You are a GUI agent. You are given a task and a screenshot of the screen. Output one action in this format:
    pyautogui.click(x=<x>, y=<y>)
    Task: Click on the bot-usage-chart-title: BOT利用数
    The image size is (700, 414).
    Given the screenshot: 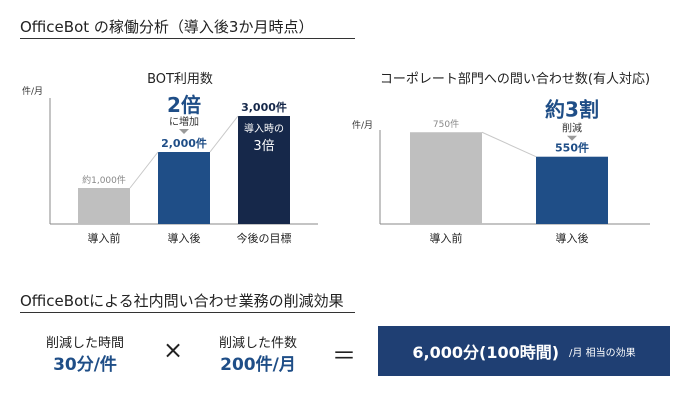 What is the action you would take?
    pyautogui.click(x=180, y=79)
    